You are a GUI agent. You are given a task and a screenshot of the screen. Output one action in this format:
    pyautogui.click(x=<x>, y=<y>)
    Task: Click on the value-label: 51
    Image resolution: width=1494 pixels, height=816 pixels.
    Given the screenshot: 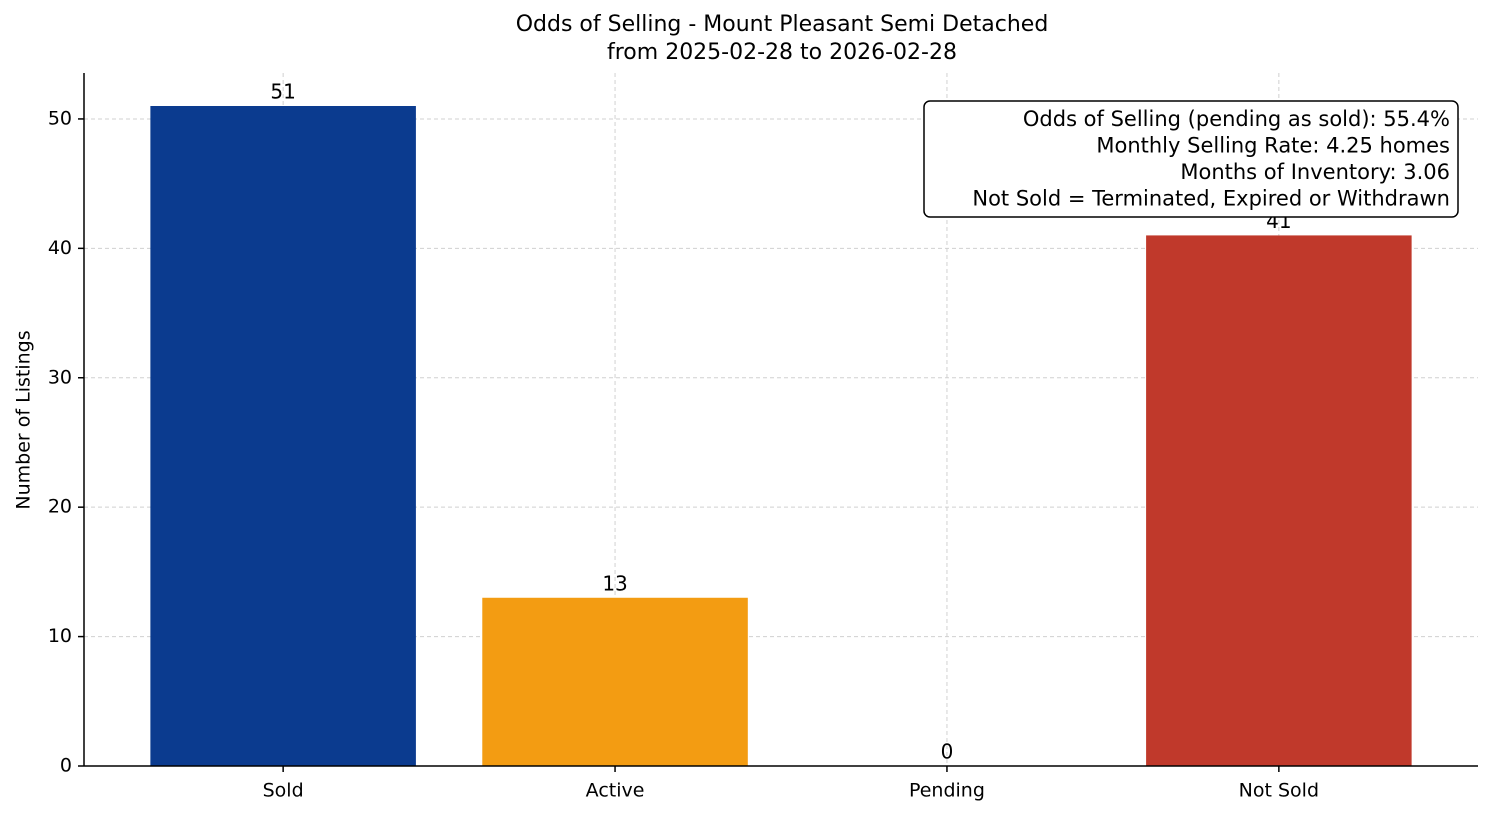 What is the action you would take?
    pyautogui.click(x=282, y=92)
    